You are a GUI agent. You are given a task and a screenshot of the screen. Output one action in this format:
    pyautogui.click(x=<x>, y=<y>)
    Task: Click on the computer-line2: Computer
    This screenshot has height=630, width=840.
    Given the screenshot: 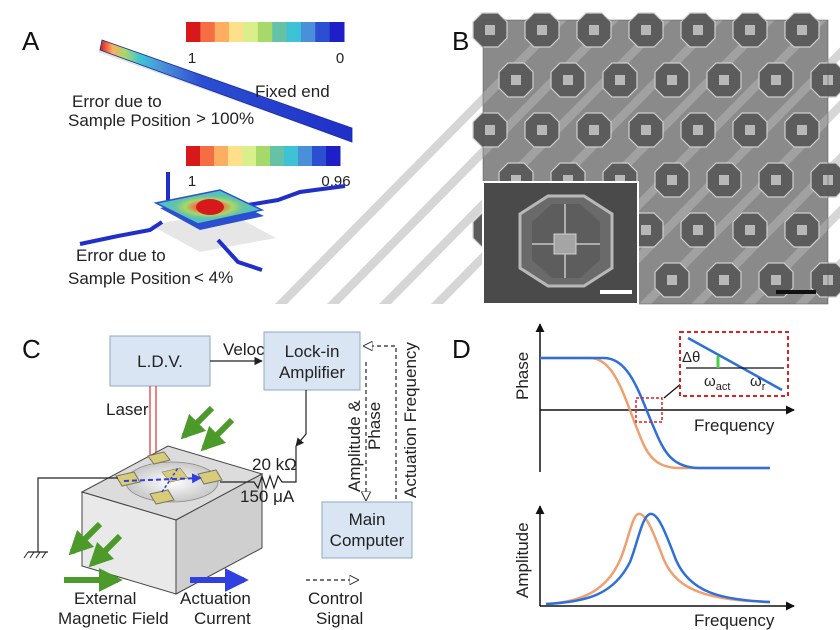 What is the action you would take?
    pyautogui.click(x=367, y=540)
    